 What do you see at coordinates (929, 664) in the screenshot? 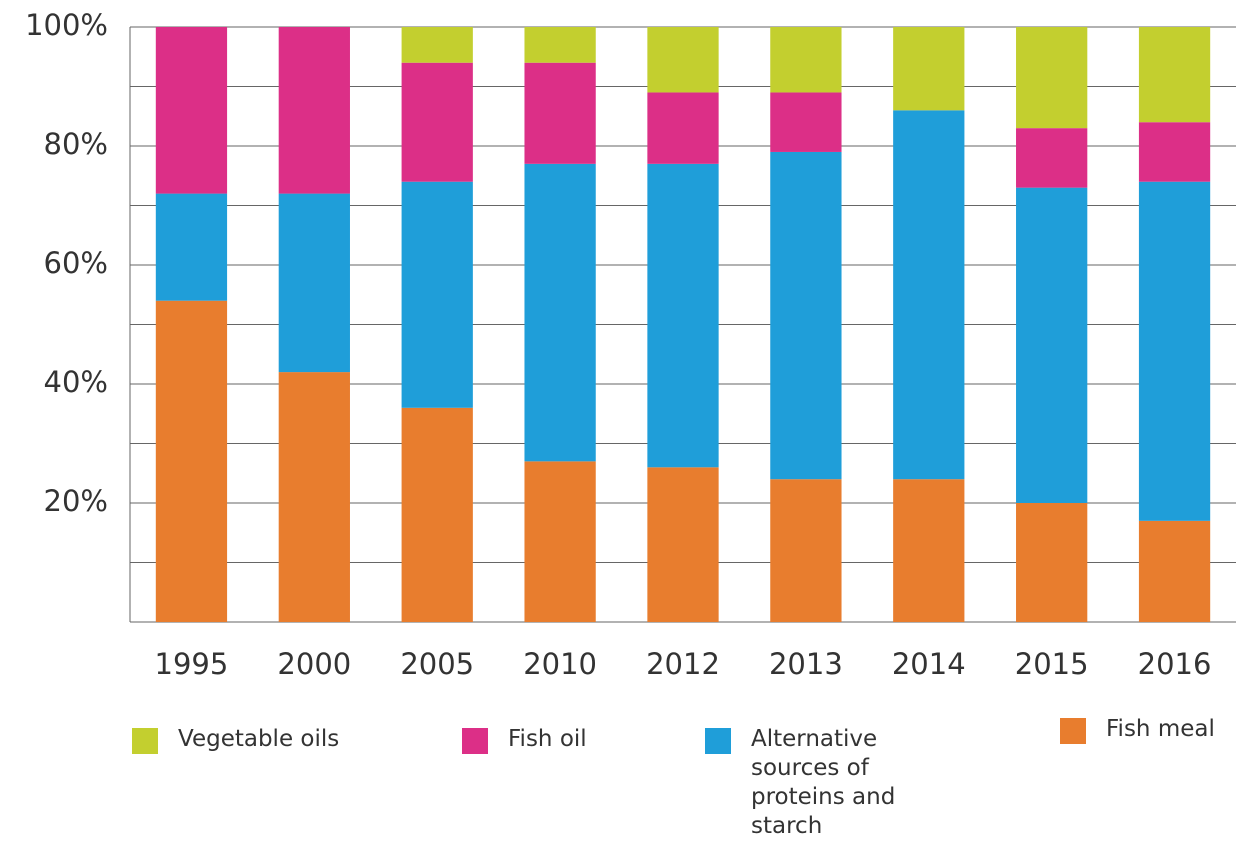
I see `x-tick-label: 2014` at bounding box center [929, 664].